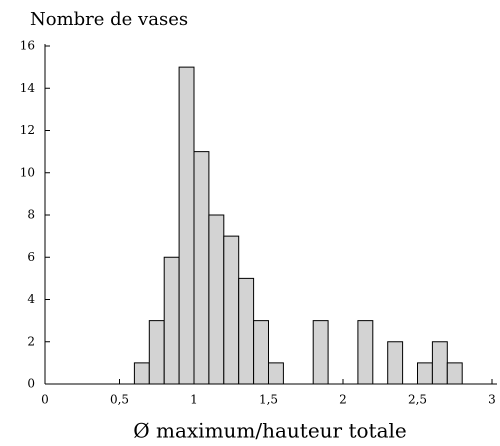 The height and width of the screenshot is (446, 500). Describe the element at coordinates (45, 400) in the screenshot. I see `x-tick-label: 0` at that location.